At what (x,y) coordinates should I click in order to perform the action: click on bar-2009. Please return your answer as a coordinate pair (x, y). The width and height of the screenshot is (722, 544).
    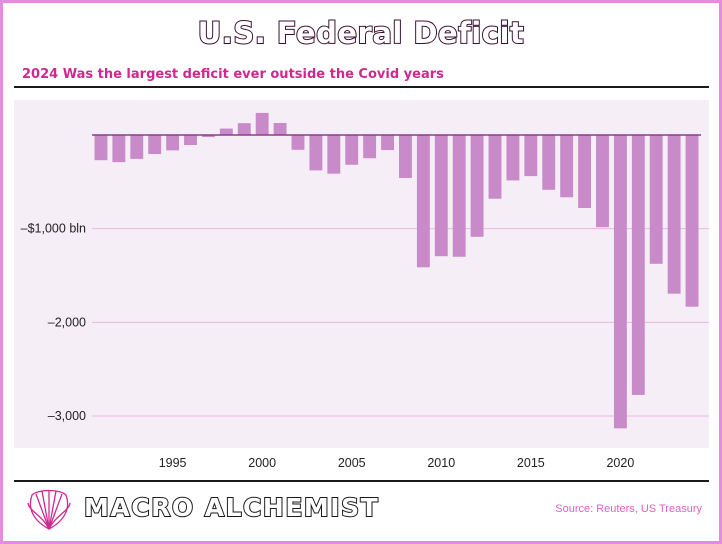
    Looking at the image, I should click on (423, 201).